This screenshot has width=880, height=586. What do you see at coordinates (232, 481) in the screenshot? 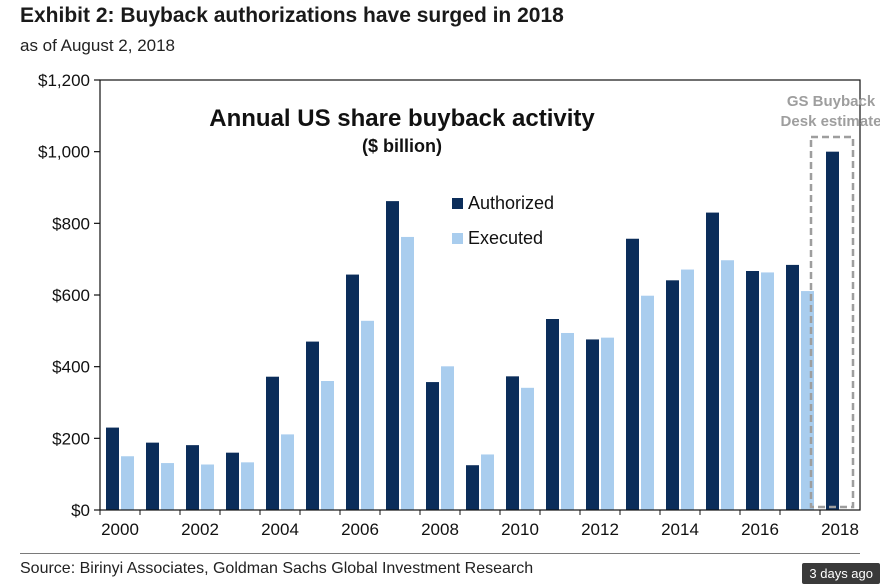
I see `bar-authorized-2003` at bounding box center [232, 481].